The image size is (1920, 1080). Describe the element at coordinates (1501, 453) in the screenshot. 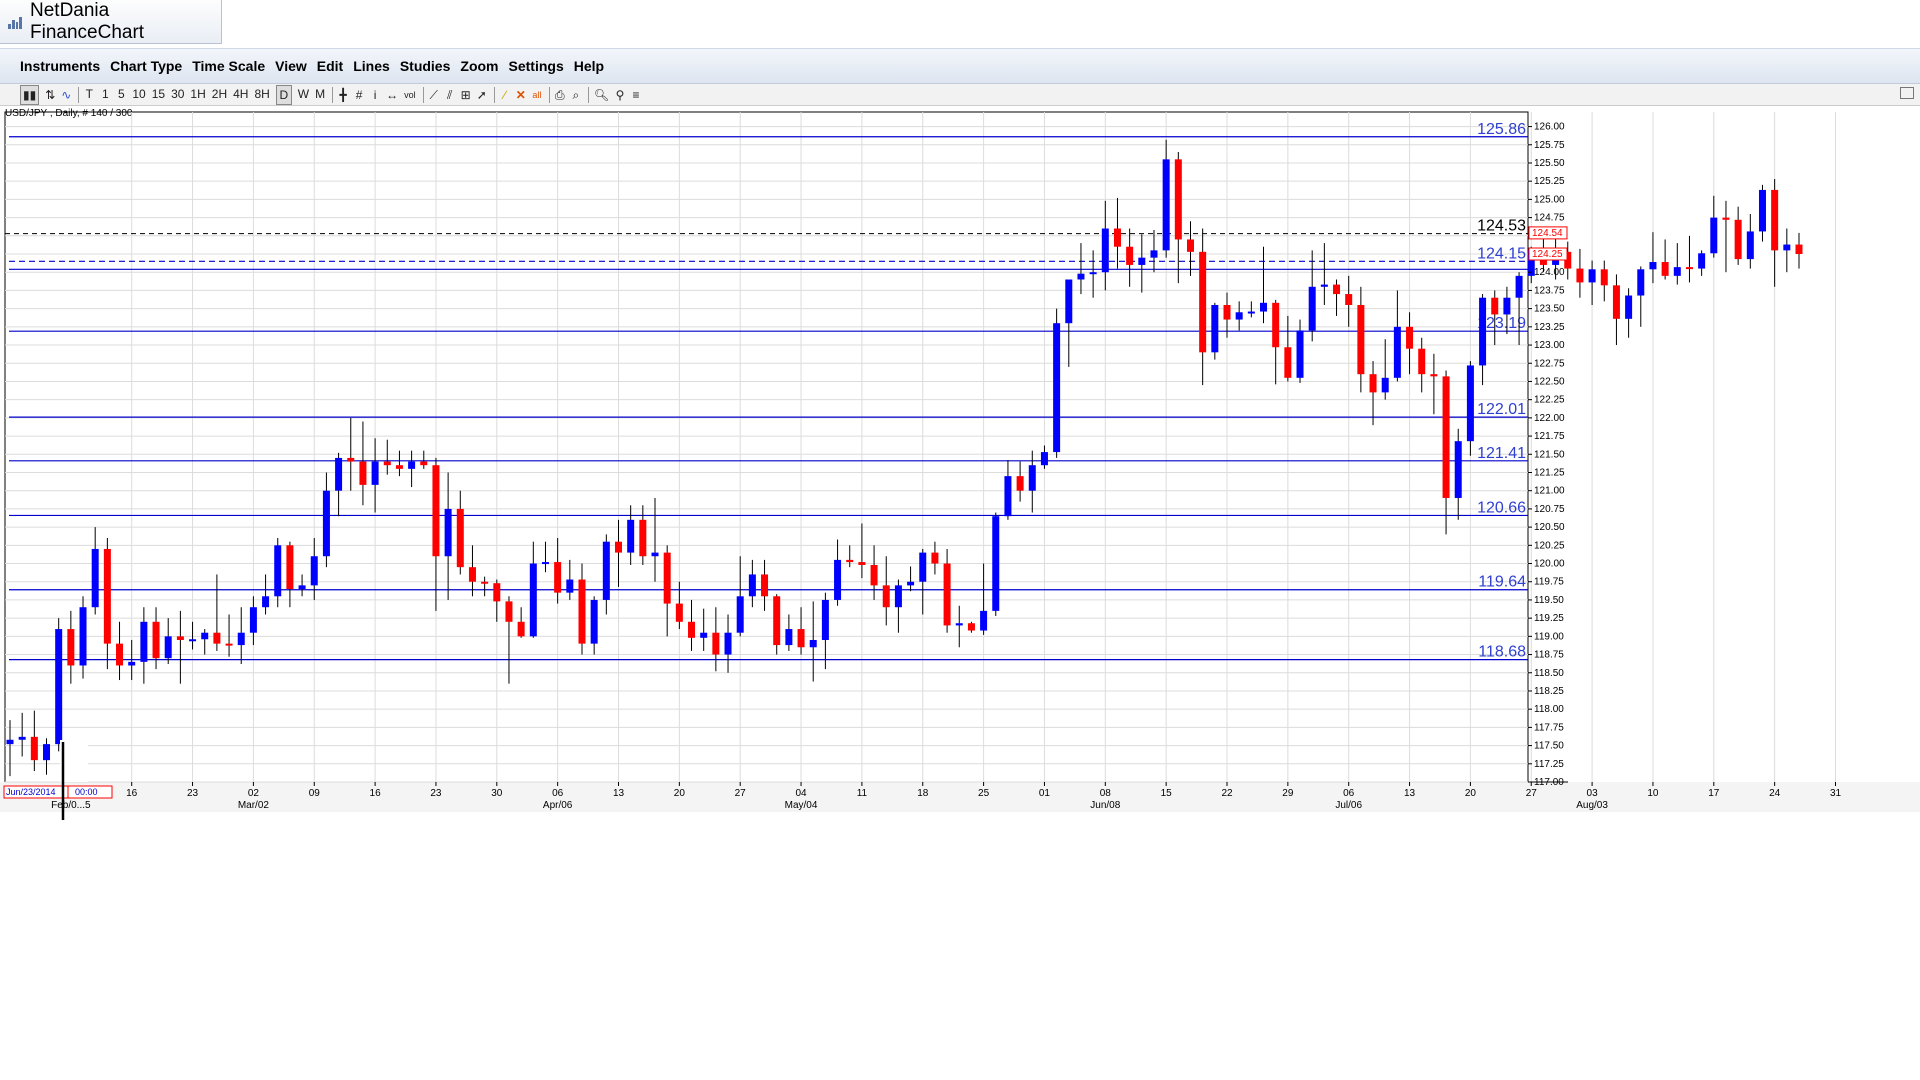

I see `level-label: 121.41` at that location.